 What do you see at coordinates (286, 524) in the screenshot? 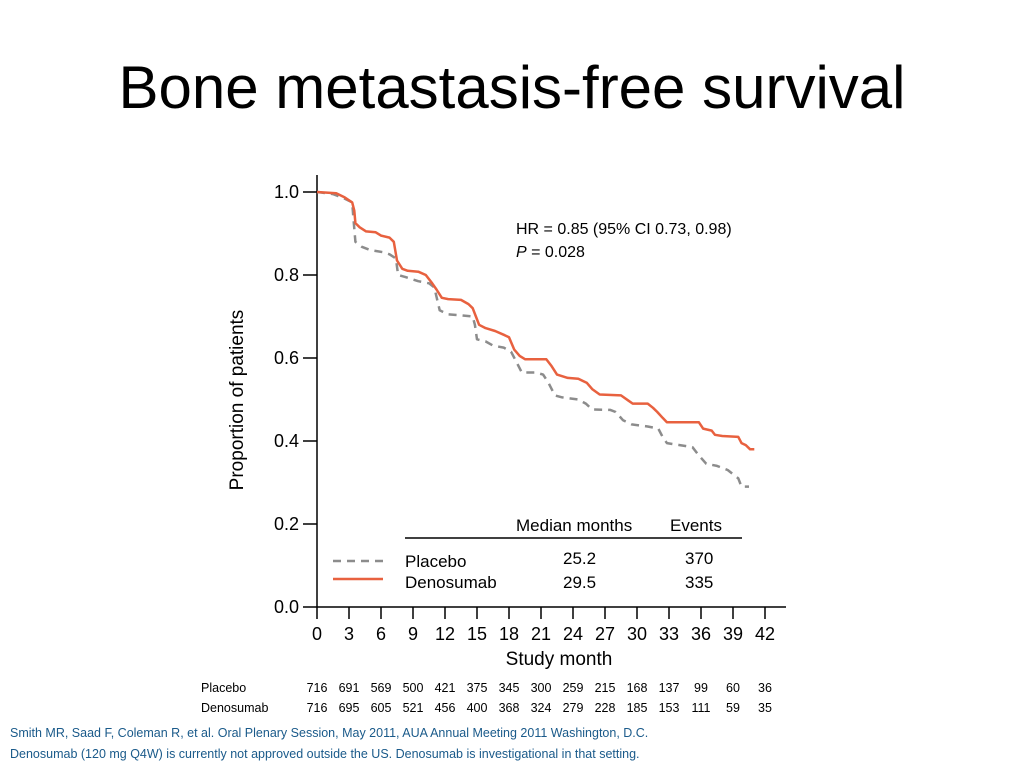
I see `y-tick-label: 0.2` at bounding box center [286, 524].